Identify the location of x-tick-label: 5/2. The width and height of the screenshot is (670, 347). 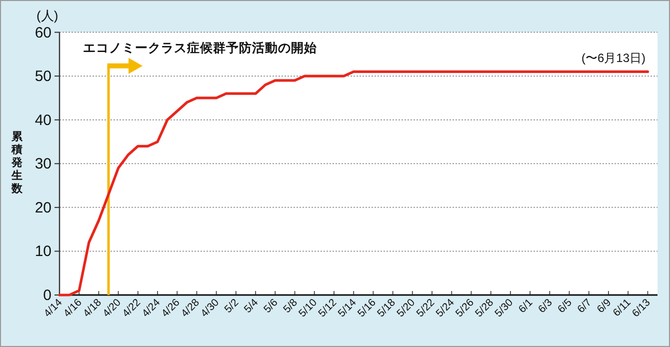
(232, 306).